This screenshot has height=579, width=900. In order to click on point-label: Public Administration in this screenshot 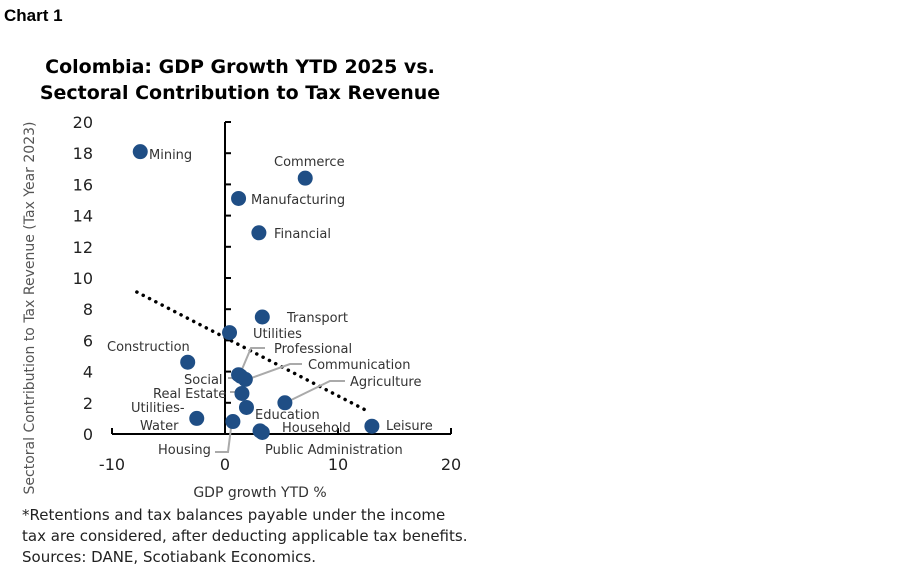, I will do `click(334, 450)`.